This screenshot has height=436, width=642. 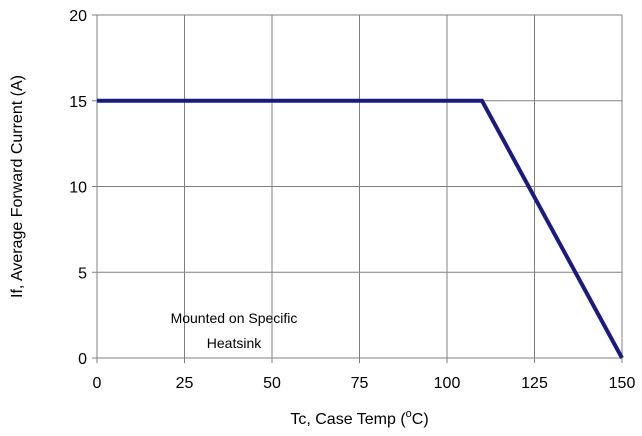 I want to click on x-tick-label: 100, so click(x=447, y=383).